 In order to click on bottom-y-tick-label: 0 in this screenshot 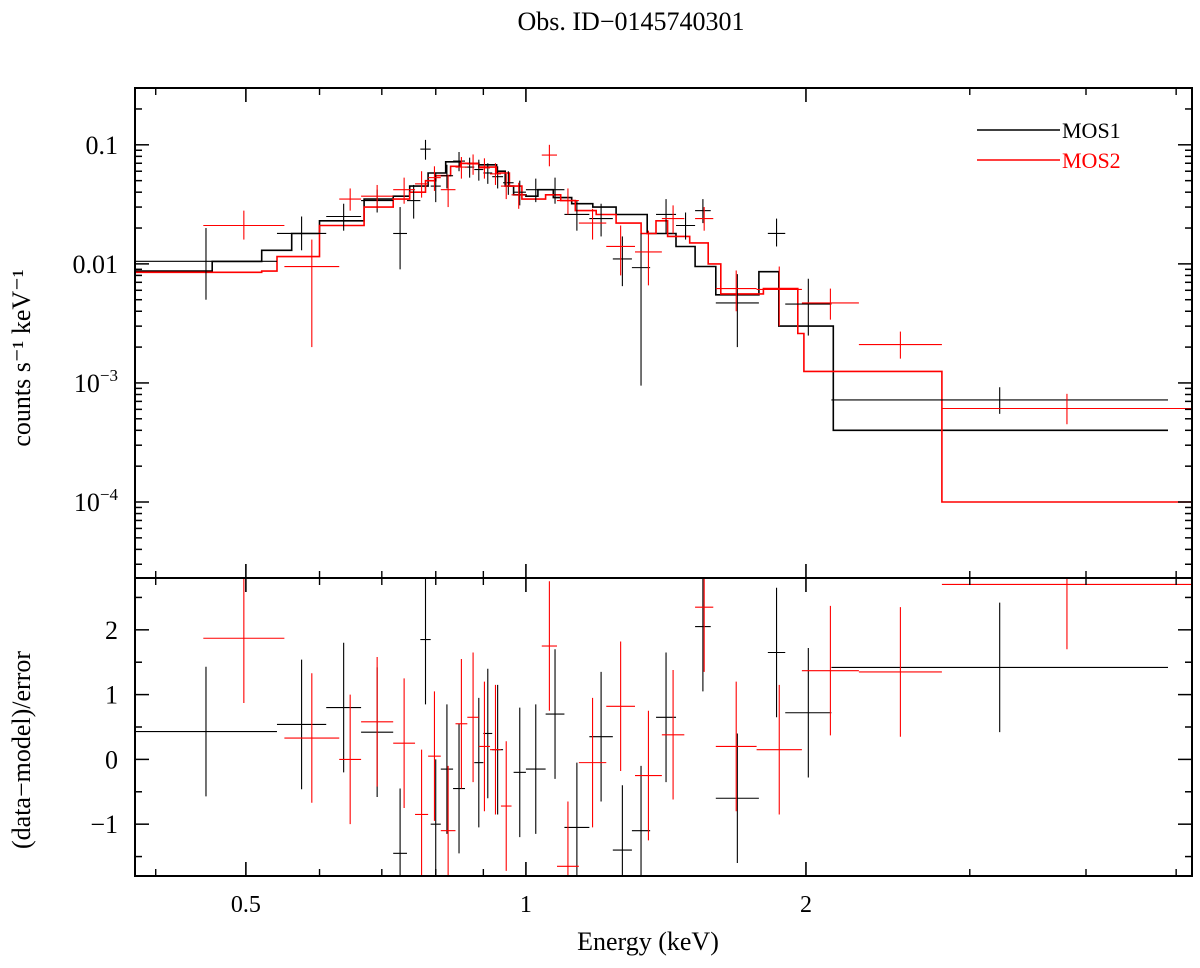, I will do `click(111, 759)`.